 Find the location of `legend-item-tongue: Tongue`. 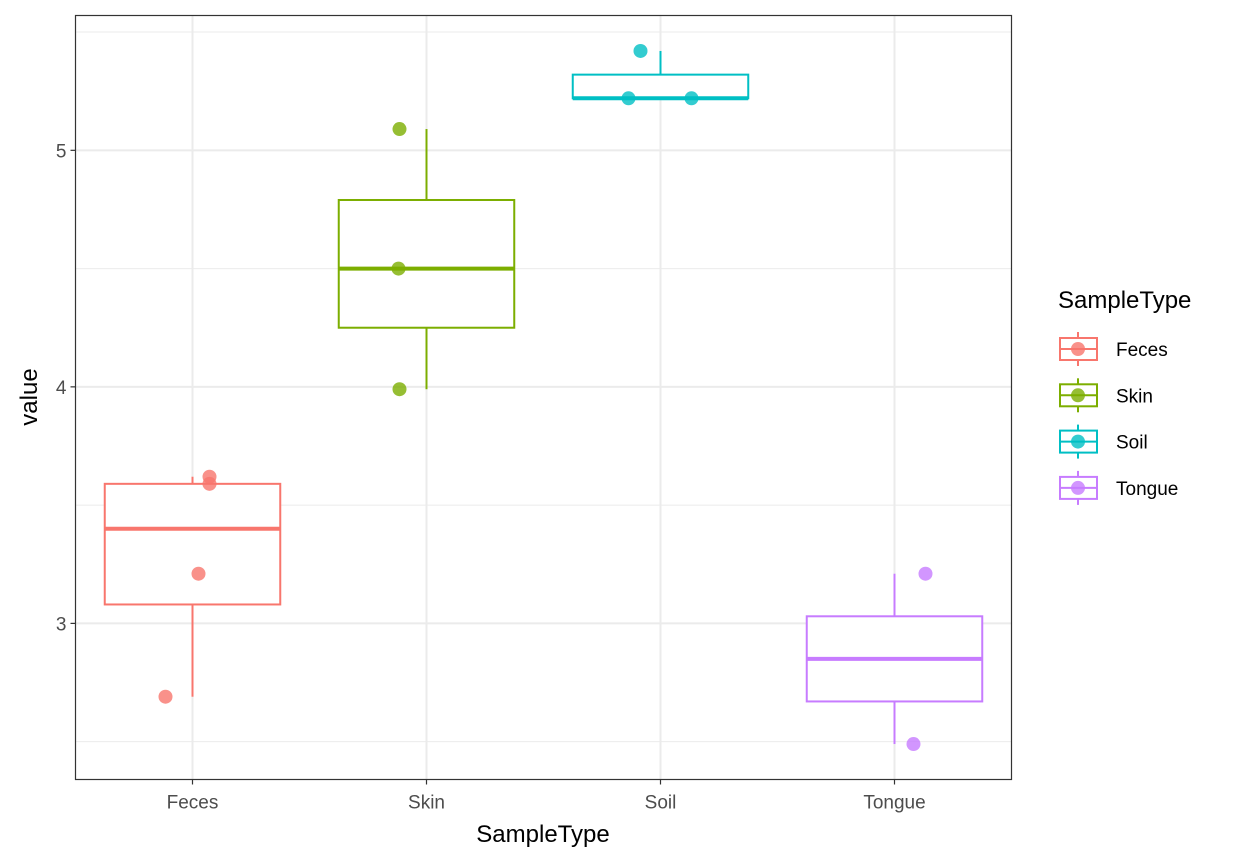

legend-item-tongue: Tongue is located at coordinates (1118, 487).